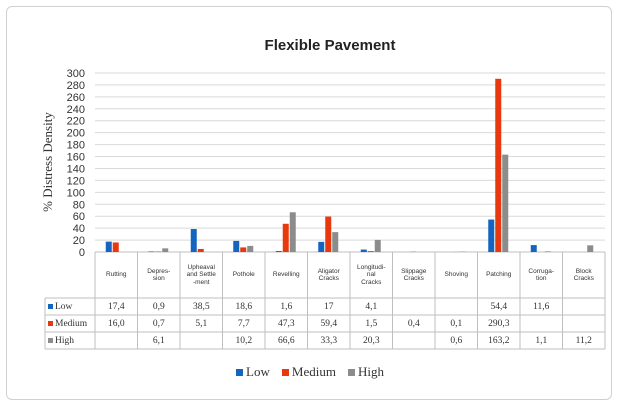 Image resolution: width=620 pixels, height=408 pixels. Describe the element at coordinates (499, 323) in the screenshot. I see `data-label: 290,3` at that location.